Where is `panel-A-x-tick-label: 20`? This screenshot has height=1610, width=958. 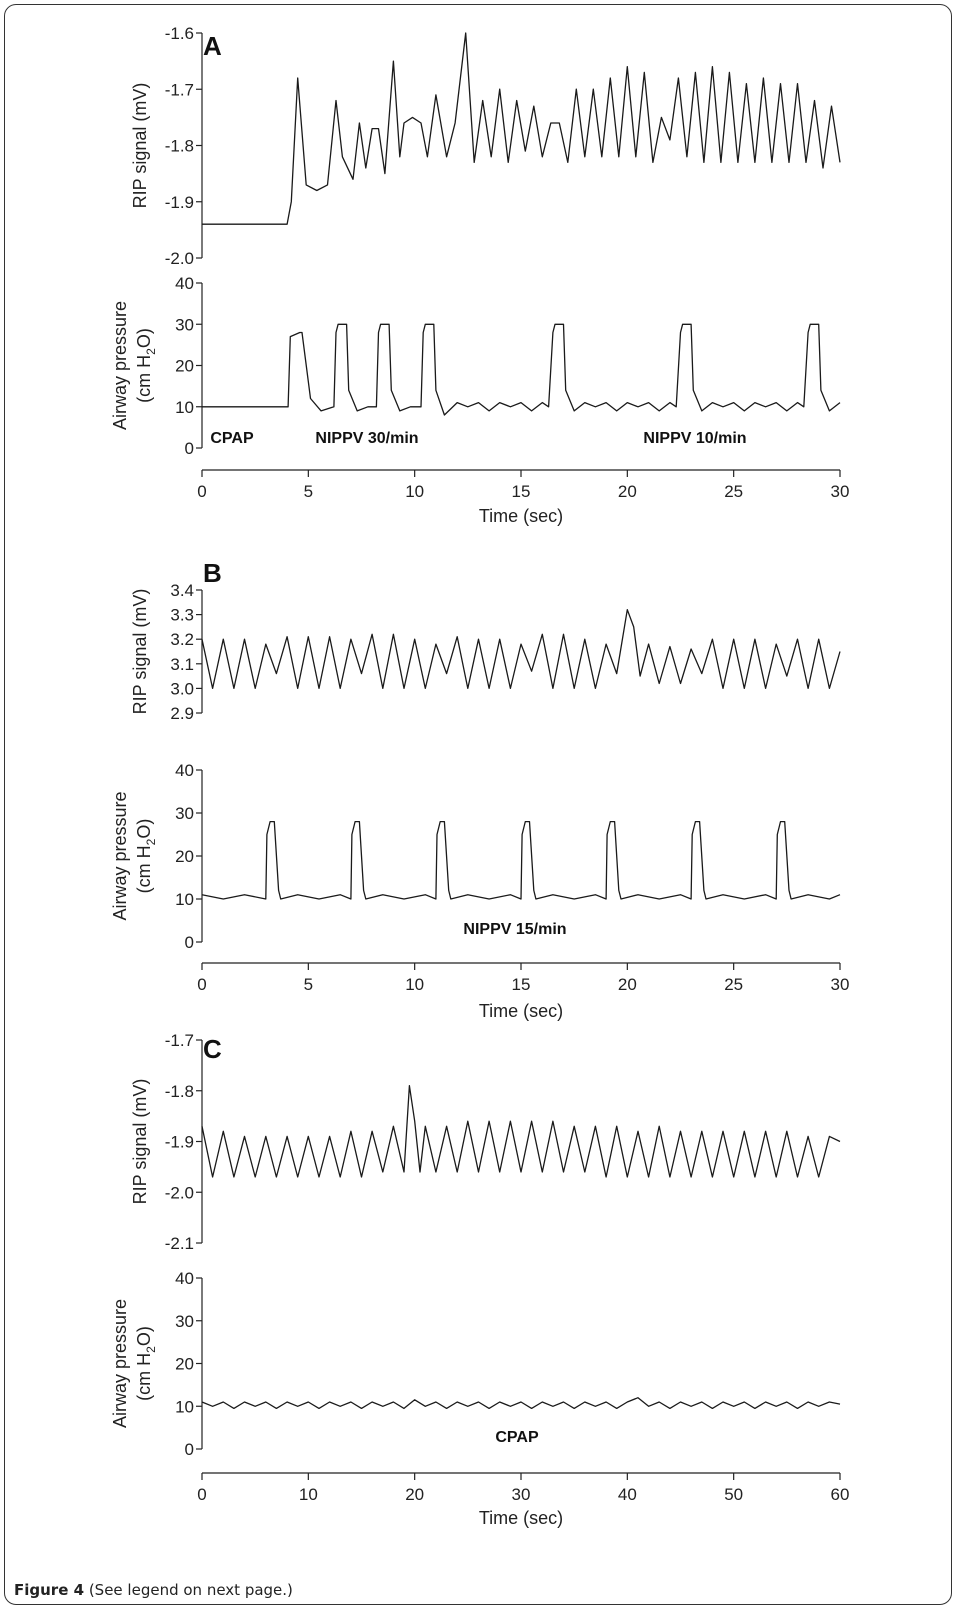 panel-A-x-tick-label: 20 is located at coordinates (627, 491).